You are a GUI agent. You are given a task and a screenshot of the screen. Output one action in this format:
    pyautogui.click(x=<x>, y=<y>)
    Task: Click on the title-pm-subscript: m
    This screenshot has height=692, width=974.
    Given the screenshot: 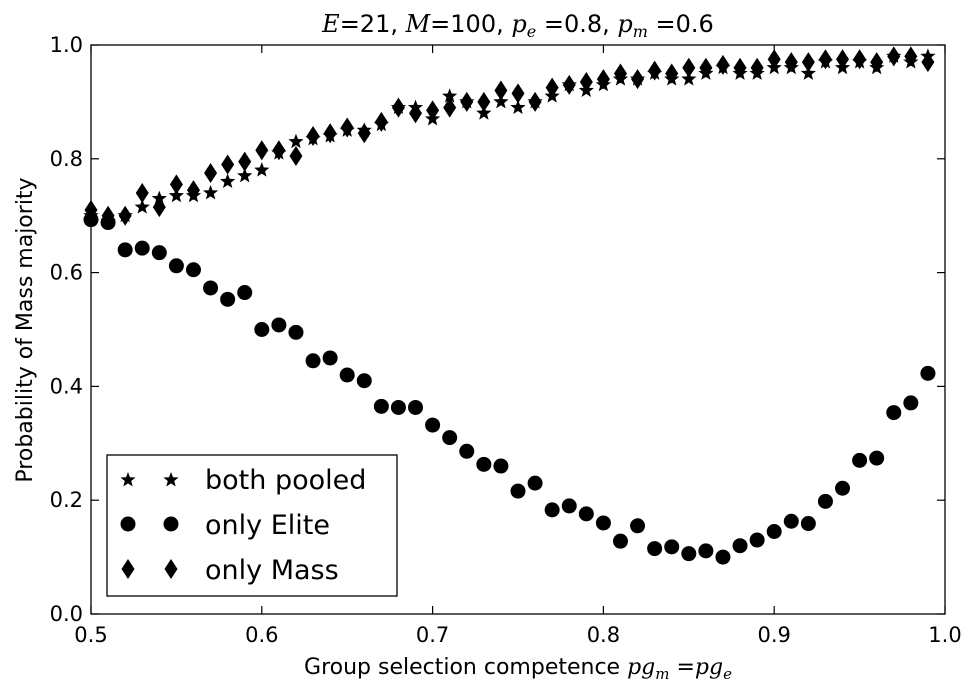 What is the action you would take?
    pyautogui.click(x=640, y=31)
    